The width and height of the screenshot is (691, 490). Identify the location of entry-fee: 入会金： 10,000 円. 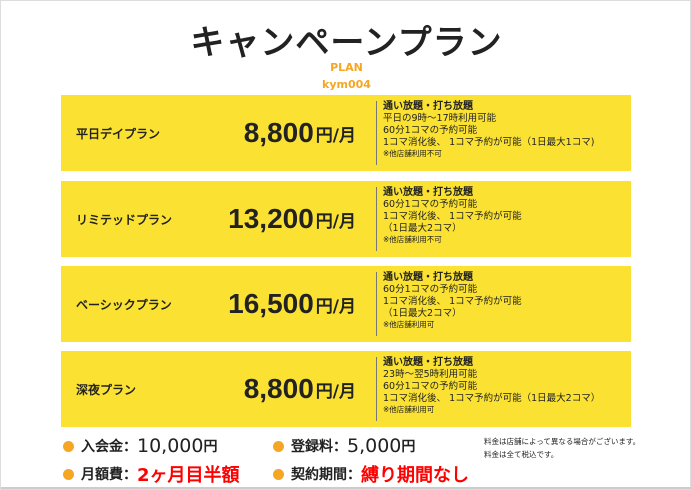
(140, 446).